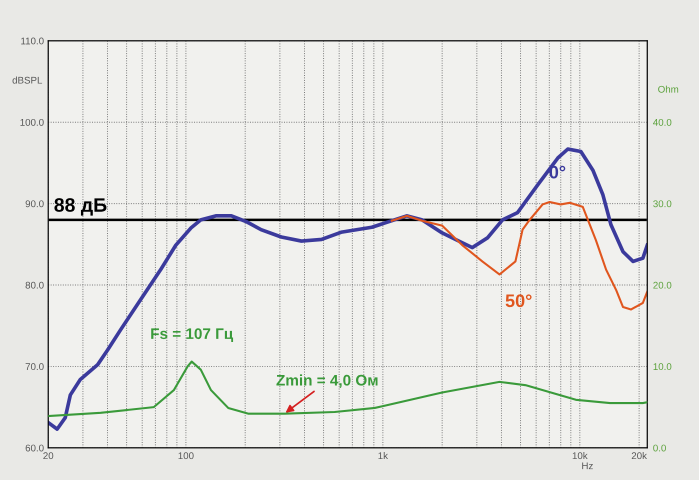 This screenshot has height=480, width=699. What do you see at coordinates (27, 80) in the screenshot?
I see `y-axis-title: dBSPL` at bounding box center [27, 80].